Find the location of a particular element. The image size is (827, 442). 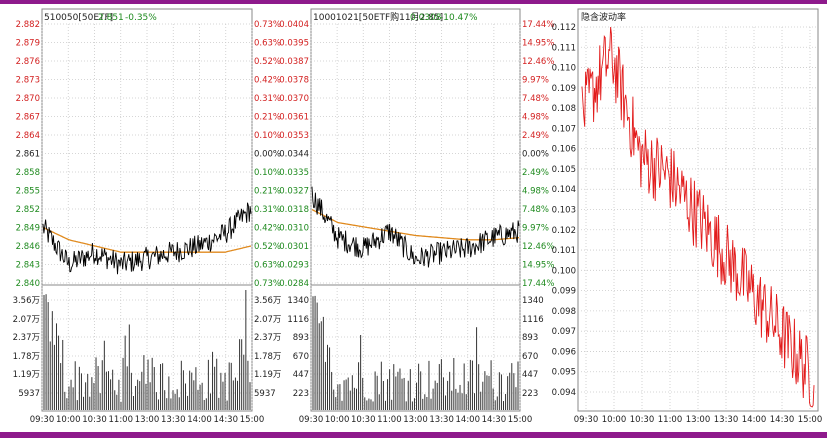

p1-price-label: 2.879 is located at coordinates (28, 44).